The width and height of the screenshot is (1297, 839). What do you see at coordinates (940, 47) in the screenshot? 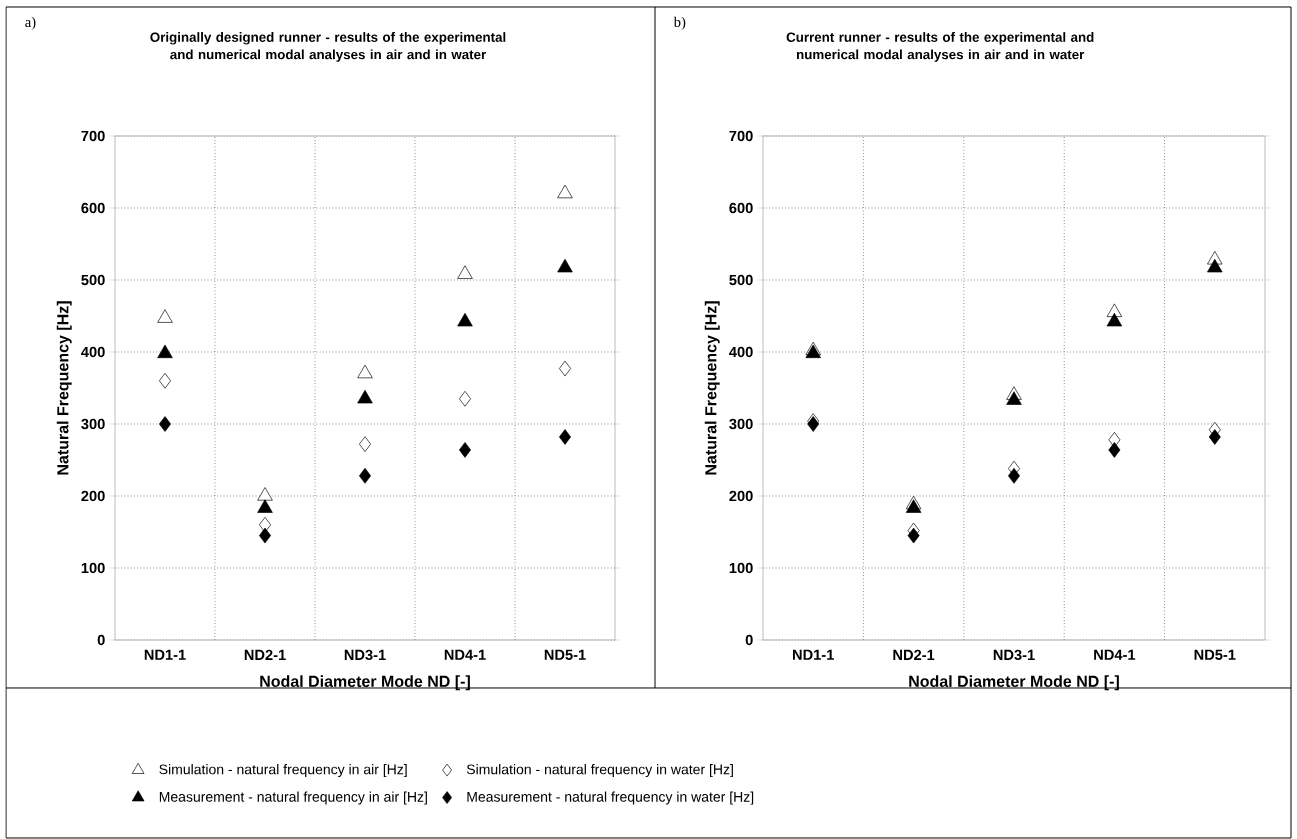
I see `chart-title: Current runner - results of the experimental and numerical modal analyses in air and in water` at bounding box center [940, 47].